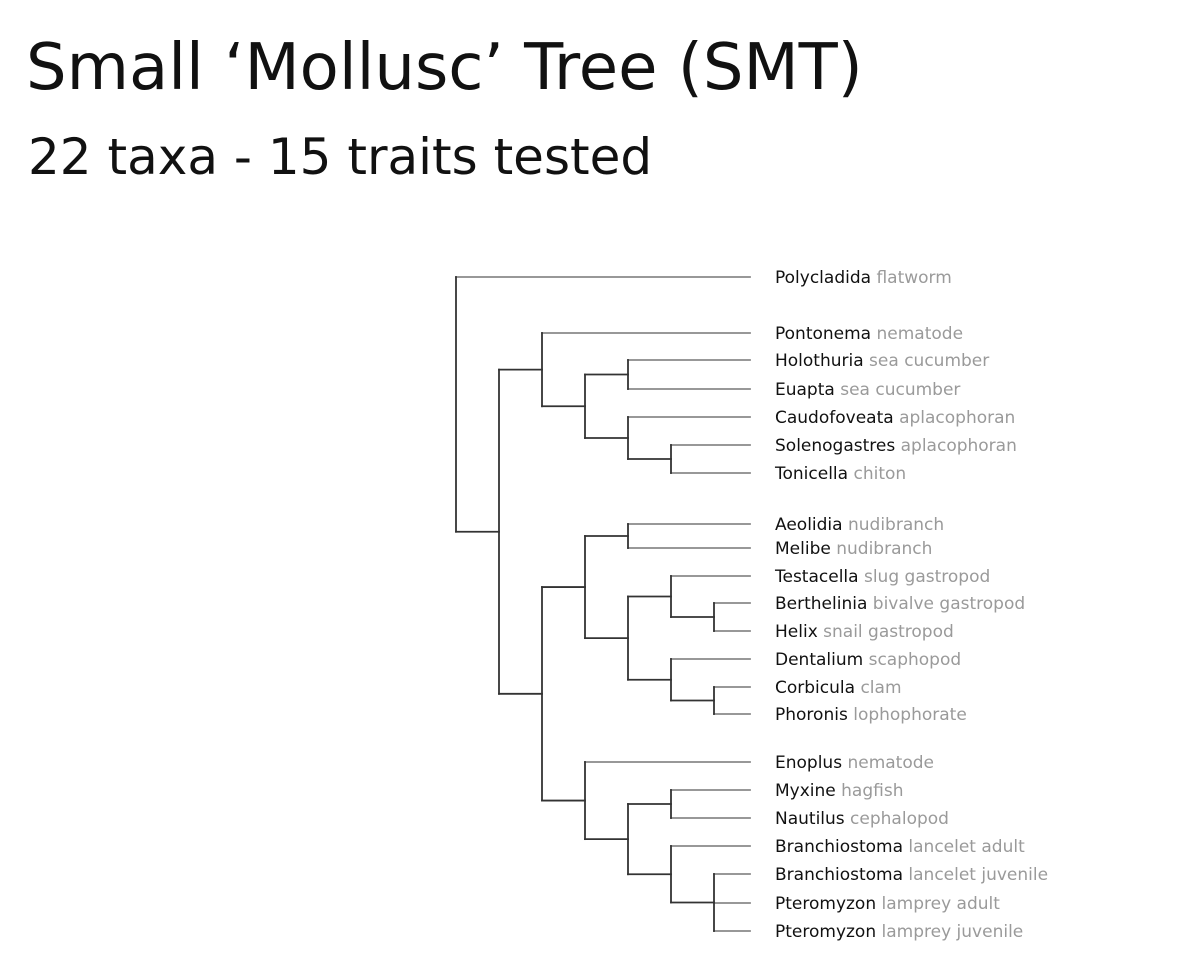  Describe the element at coordinates (912, 660) in the screenshot. I see `taxon-common-name: scaphopod` at that location.